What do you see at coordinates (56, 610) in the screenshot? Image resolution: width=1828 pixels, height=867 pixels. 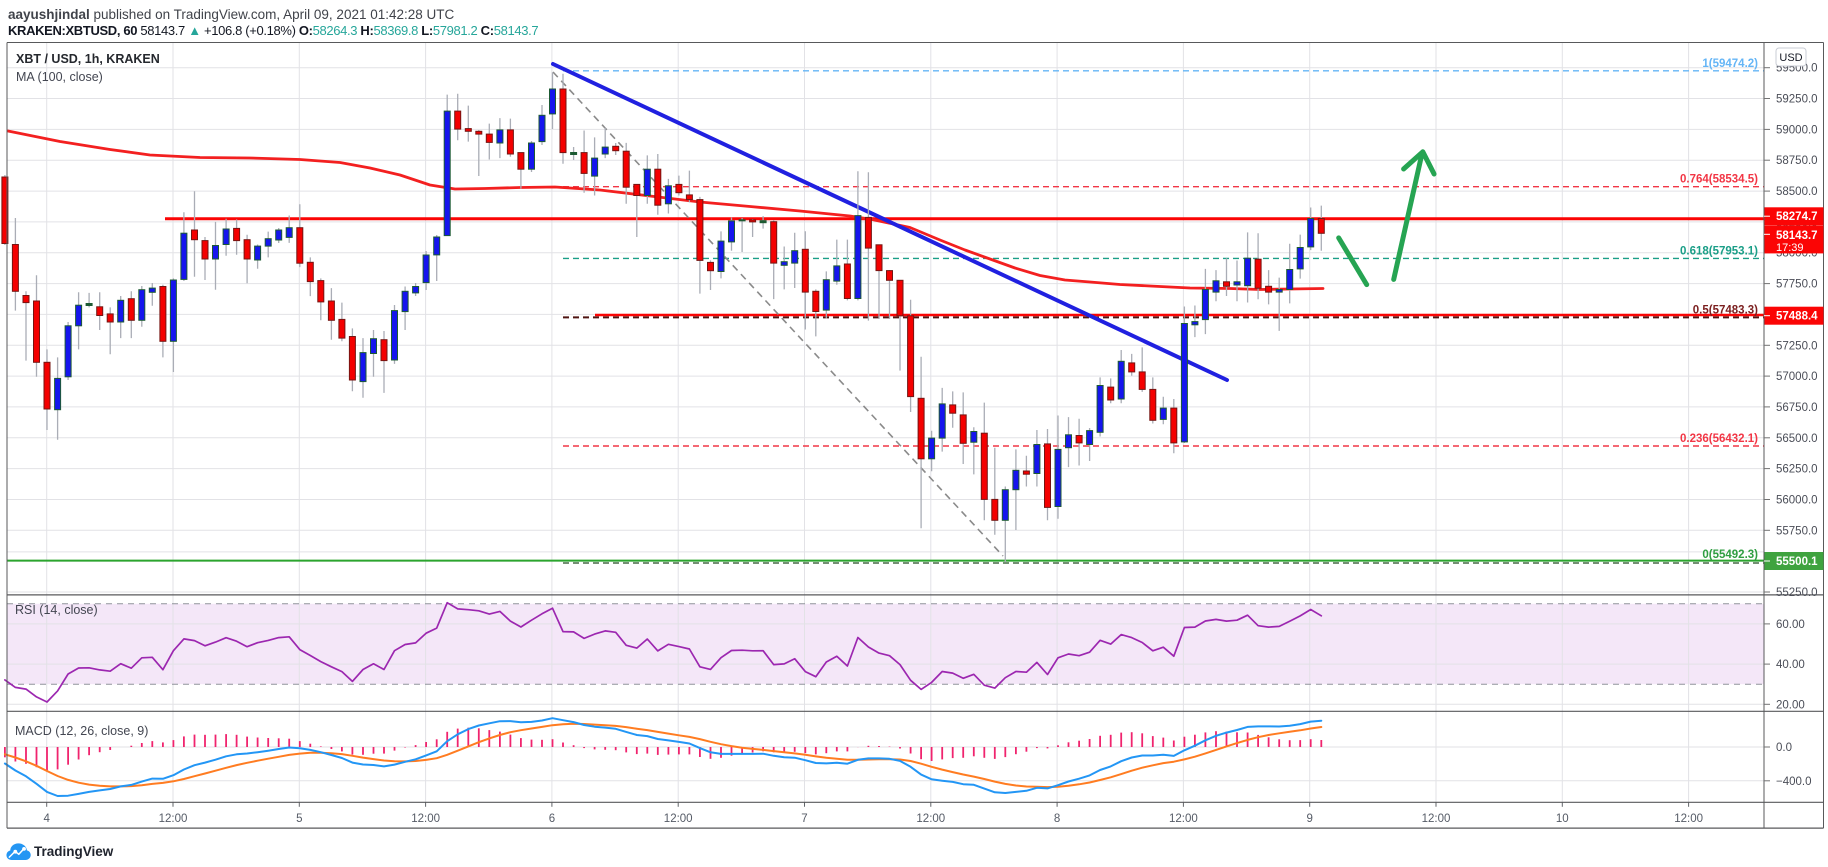 I see `svg-text: RSI (14, close)` at bounding box center [56, 610].